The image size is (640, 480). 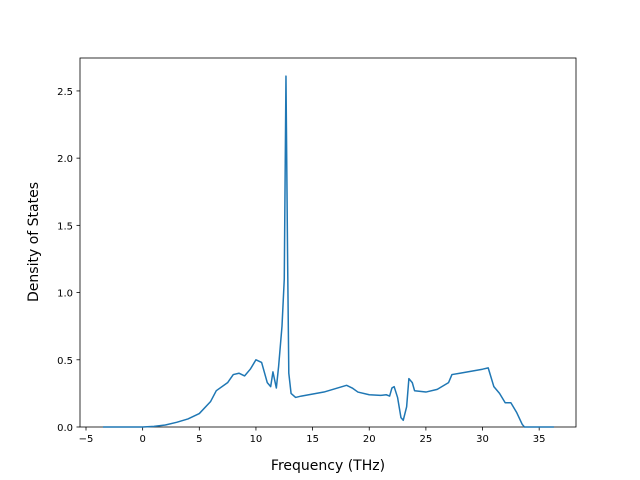 I want to click on x-tick-label: 20, so click(x=369, y=439).